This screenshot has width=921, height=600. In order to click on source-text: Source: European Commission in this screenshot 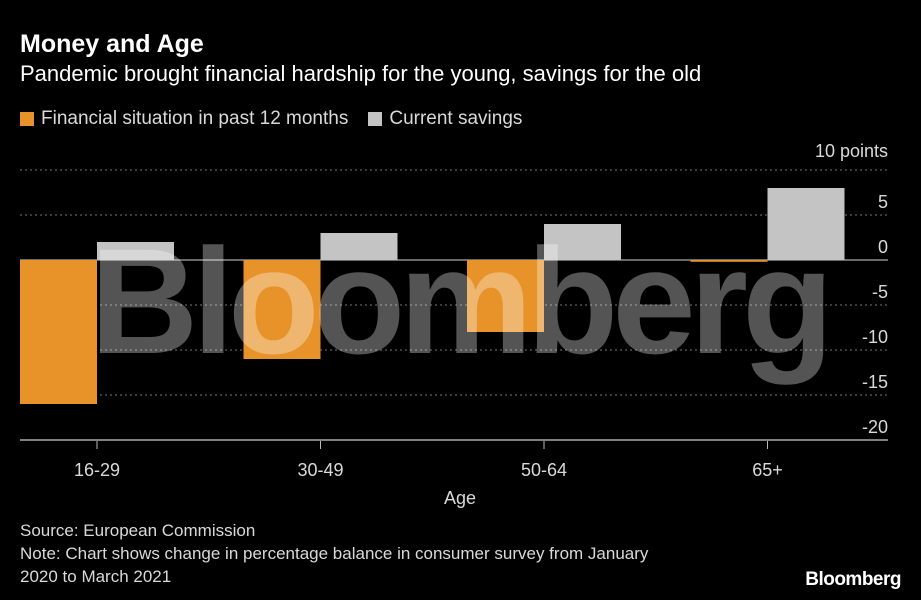, I will do `click(138, 530)`.